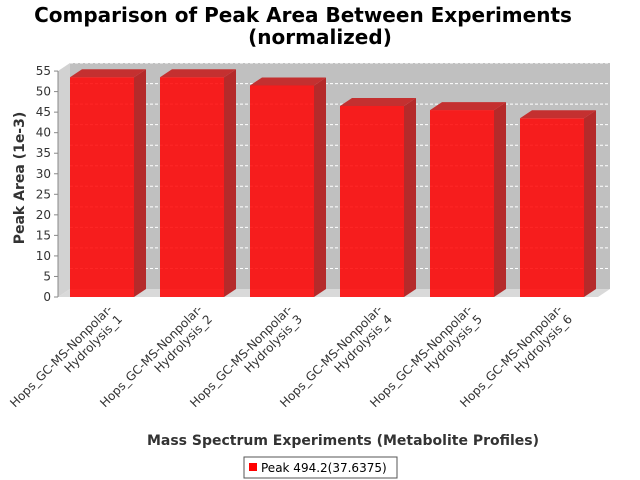  Describe the element at coordinates (43, 112) in the screenshot. I see `y-tick-label: 45` at that location.